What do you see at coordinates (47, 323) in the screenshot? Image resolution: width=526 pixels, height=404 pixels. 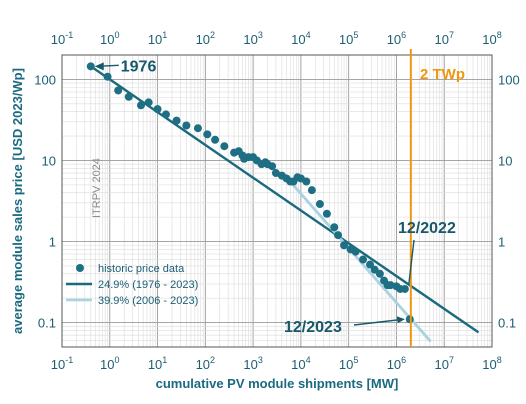 I see `y-tick-label: 0.1` at bounding box center [47, 323].